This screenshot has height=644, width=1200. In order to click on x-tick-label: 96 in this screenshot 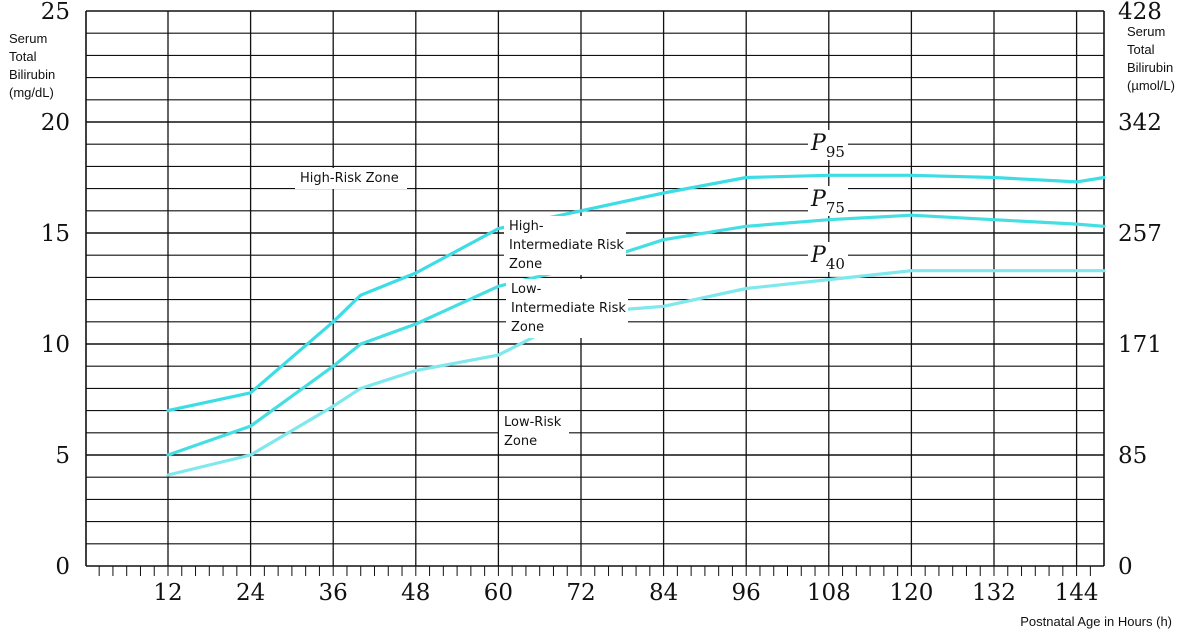, I will do `click(746, 593)`.